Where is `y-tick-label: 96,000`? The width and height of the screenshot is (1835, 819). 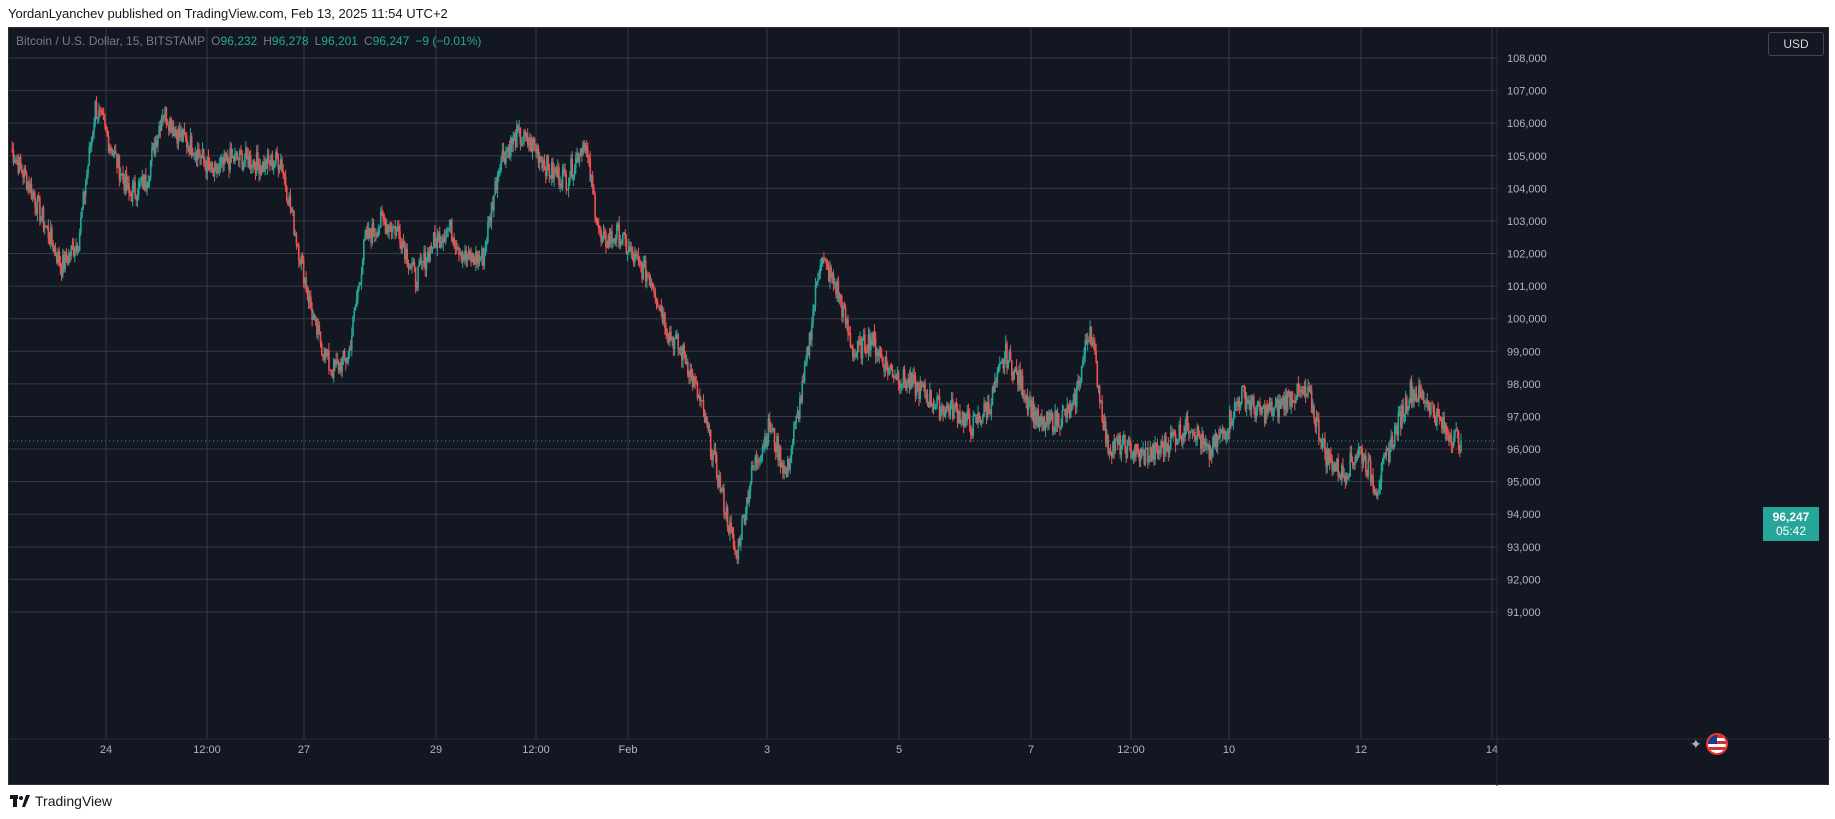 y-tick-label: 96,000 is located at coordinates (1524, 450).